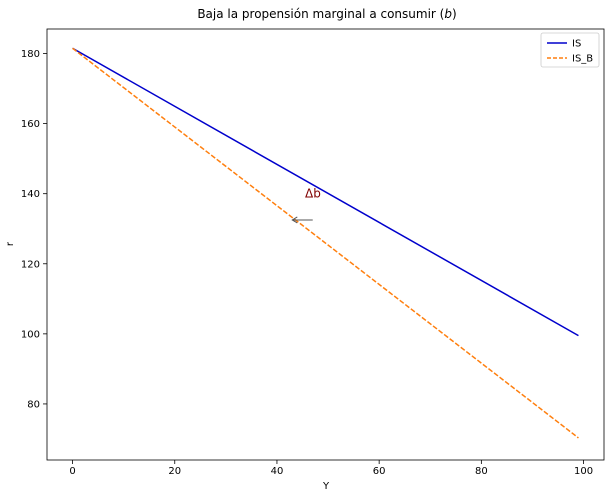 Image resolution: width=612 pixels, height=498 pixels. I want to click on x-tick-label: 80, so click(481, 471).